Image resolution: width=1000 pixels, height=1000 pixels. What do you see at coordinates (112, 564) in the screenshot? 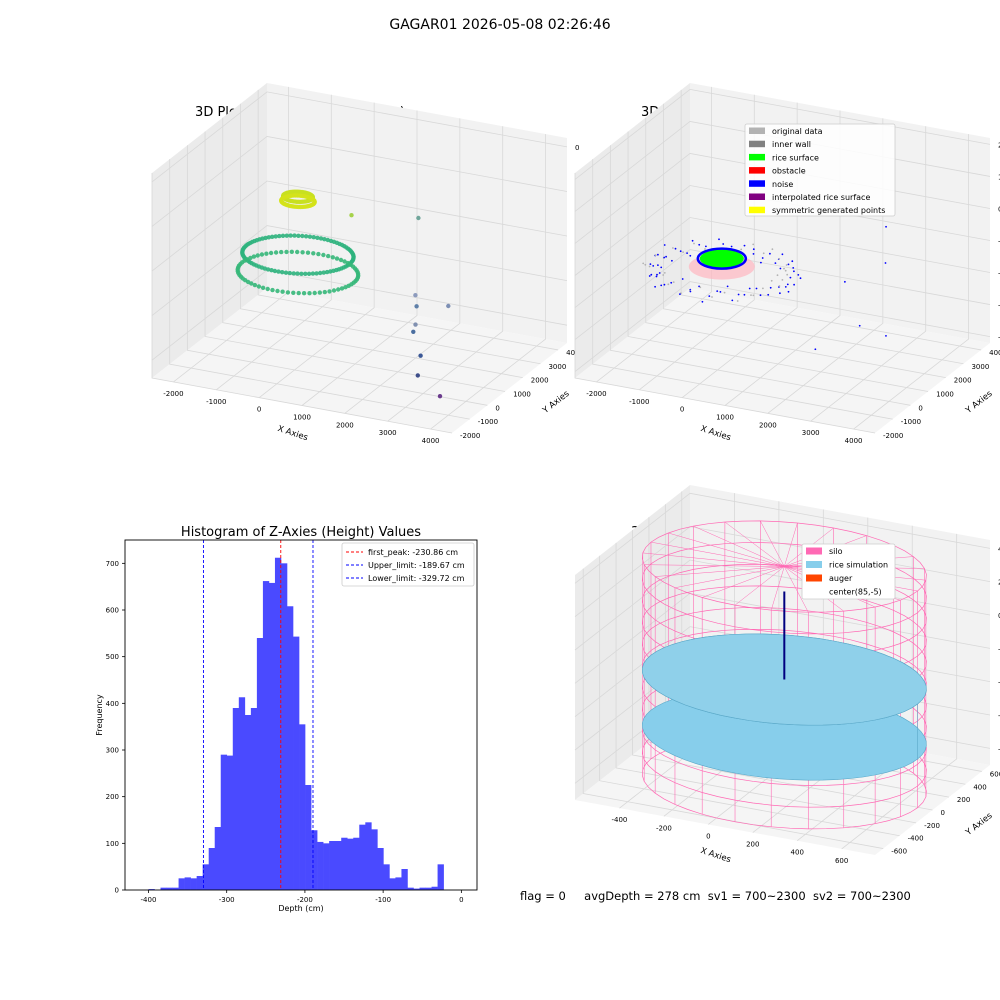
I see `y-tick-label: 700` at bounding box center [112, 564].